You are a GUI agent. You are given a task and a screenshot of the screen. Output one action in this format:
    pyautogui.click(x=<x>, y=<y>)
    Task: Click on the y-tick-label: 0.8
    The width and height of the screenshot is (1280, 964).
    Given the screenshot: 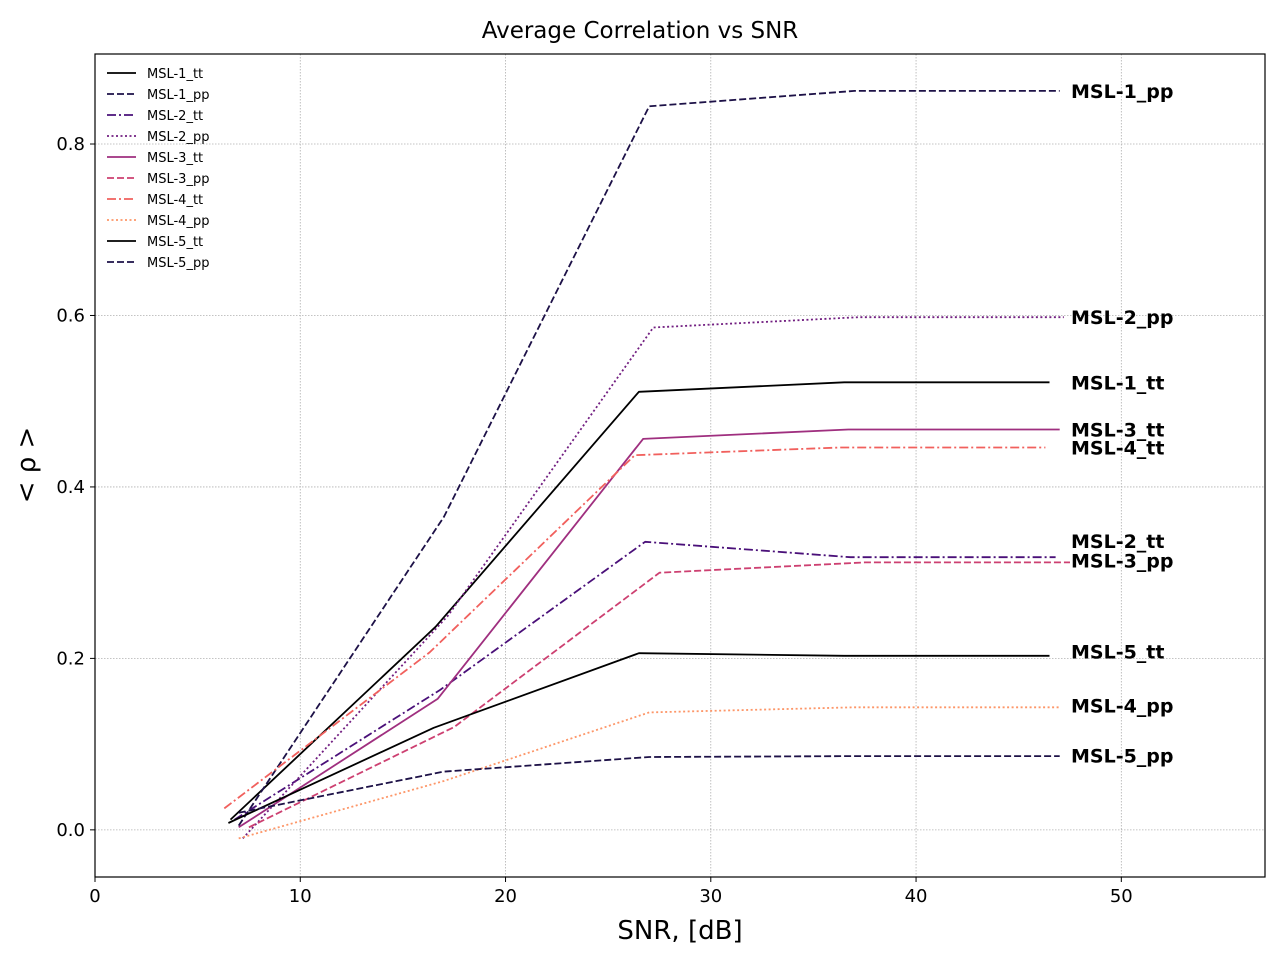 What is the action you would take?
    pyautogui.click(x=70, y=144)
    